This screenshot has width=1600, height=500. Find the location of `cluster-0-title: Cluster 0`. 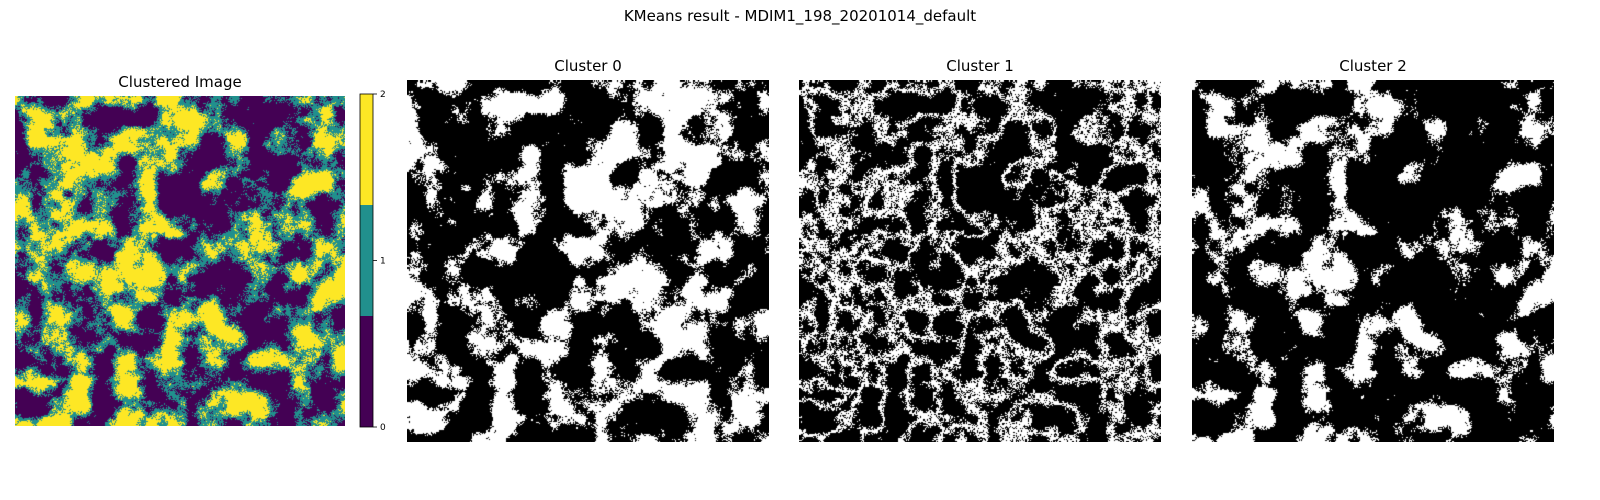

cluster-0-title: Cluster 0 is located at coordinates (588, 66).